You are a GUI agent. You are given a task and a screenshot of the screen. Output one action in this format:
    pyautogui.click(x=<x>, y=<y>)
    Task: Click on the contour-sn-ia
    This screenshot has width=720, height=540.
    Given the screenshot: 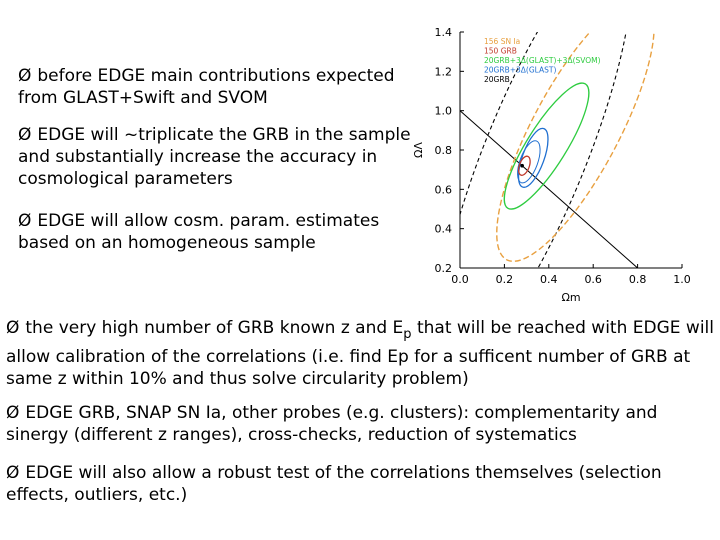 What is the action you would take?
    pyautogui.click(x=575, y=147)
    